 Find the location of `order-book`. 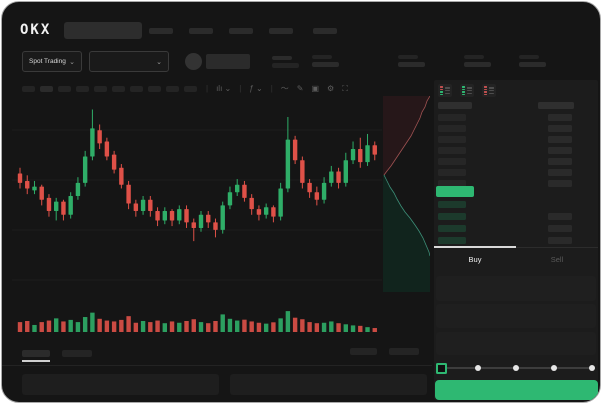

order-book is located at coordinates (516, 175).